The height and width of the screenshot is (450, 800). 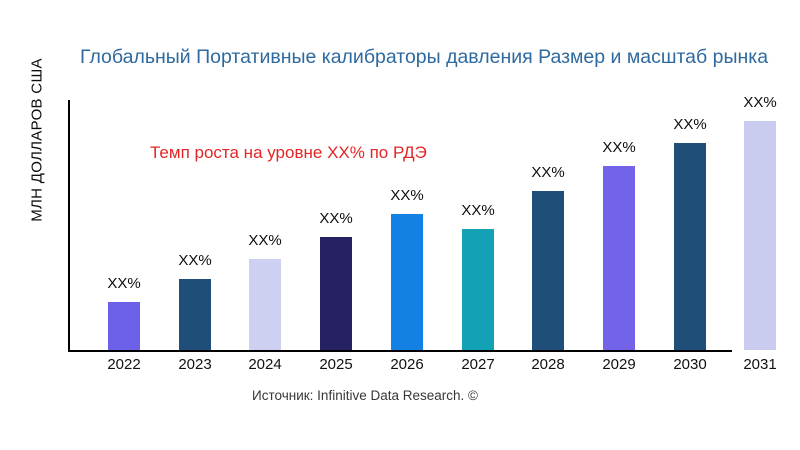 I want to click on y-axis-label: МЛН ДОЛЛАРОВ США, so click(x=37, y=140).